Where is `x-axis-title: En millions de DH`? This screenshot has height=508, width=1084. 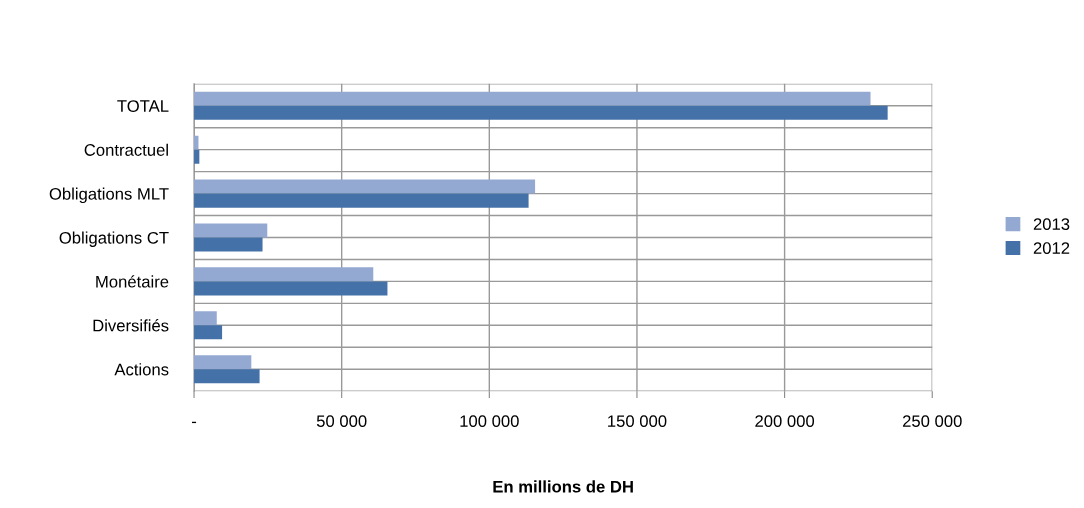
x-axis-title: En millions de DH is located at coordinates (563, 486).